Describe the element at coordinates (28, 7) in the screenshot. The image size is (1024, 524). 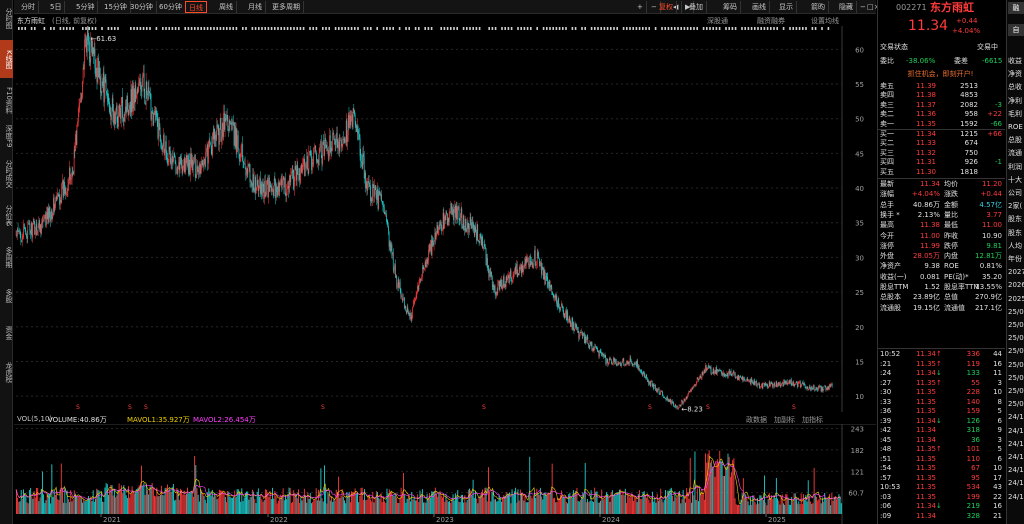
I see `period-tab-0: 分时` at that location.